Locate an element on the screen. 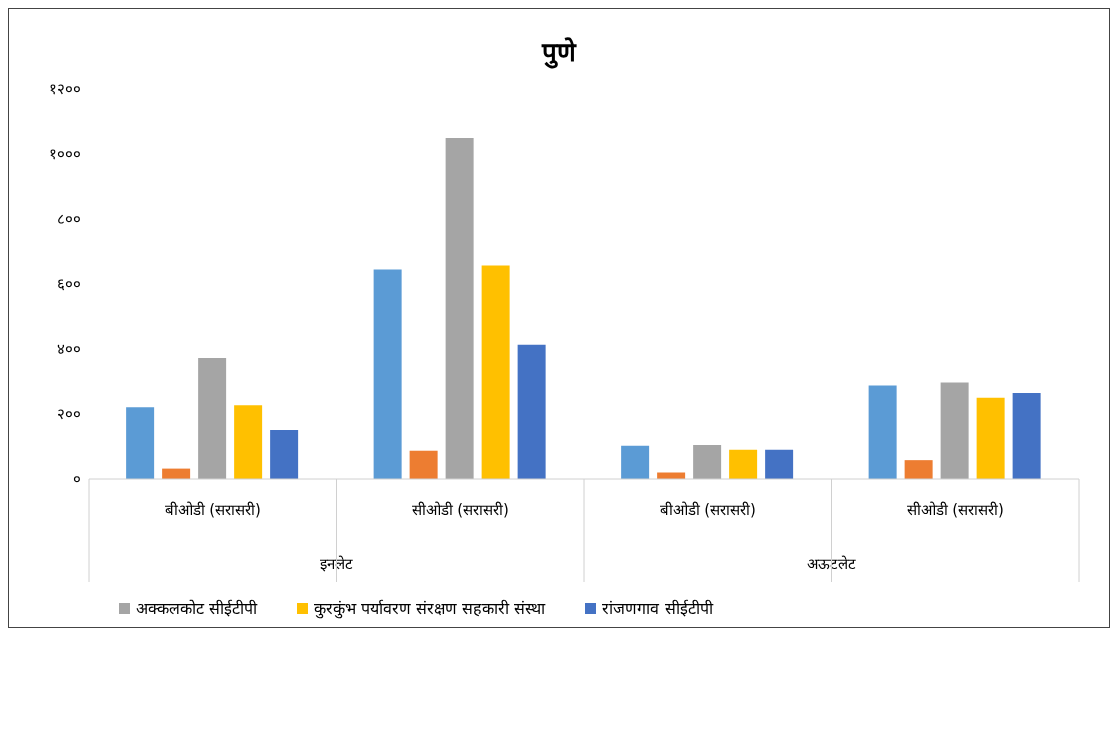  text: इनलेट is located at coordinates (336, 564).